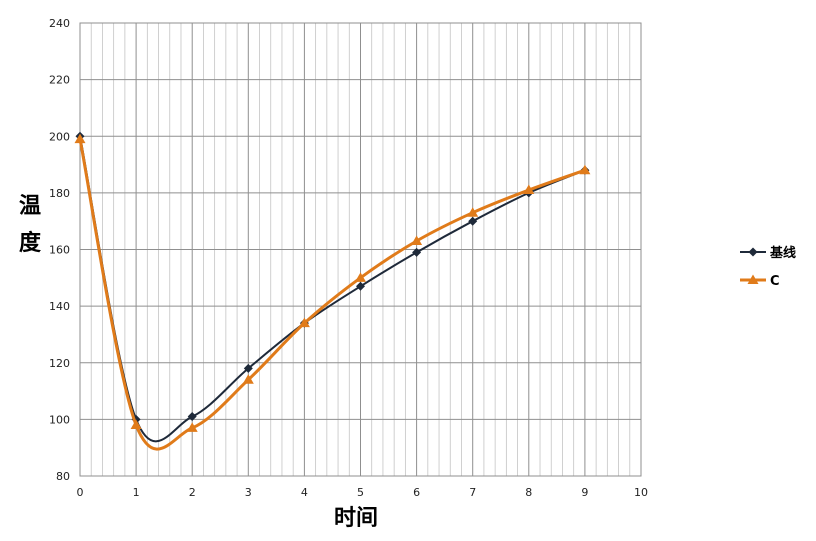 Image resolution: width=816 pixels, height=541 pixels. What do you see at coordinates (59, 80) in the screenshot?
I see `y-tick-label: 220` at bounding box center [59, 80].